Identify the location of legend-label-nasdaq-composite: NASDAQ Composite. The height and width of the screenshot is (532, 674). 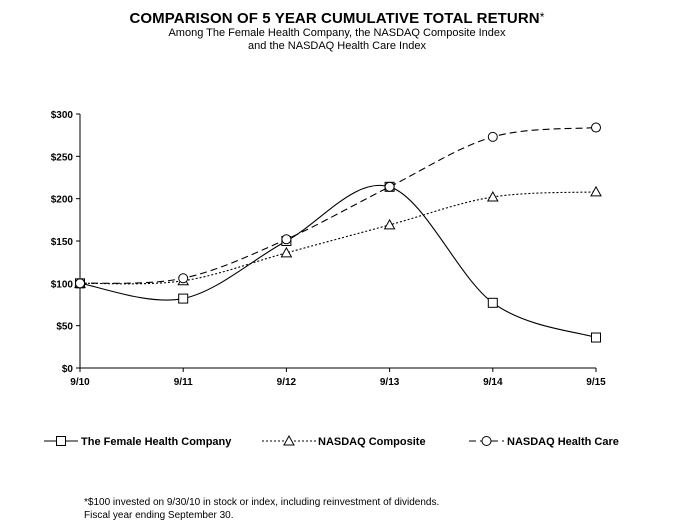
(372, 442).